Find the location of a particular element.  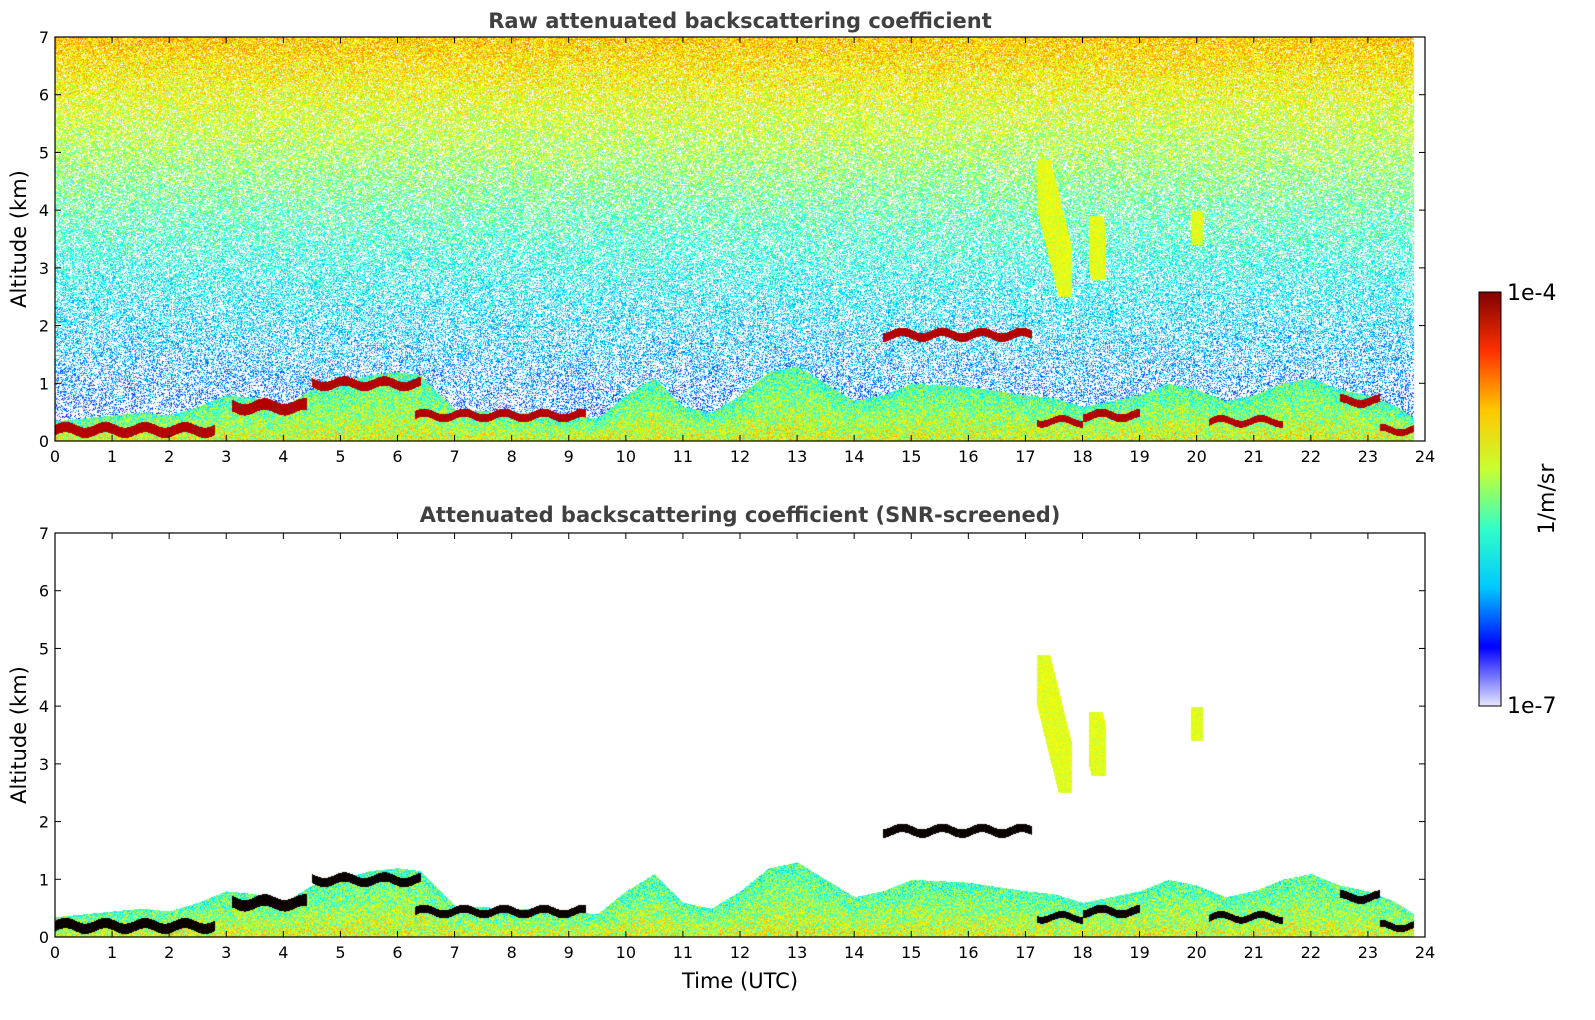

colorbar-max-label: 1e-4 is located at coordinates (1531, 293).